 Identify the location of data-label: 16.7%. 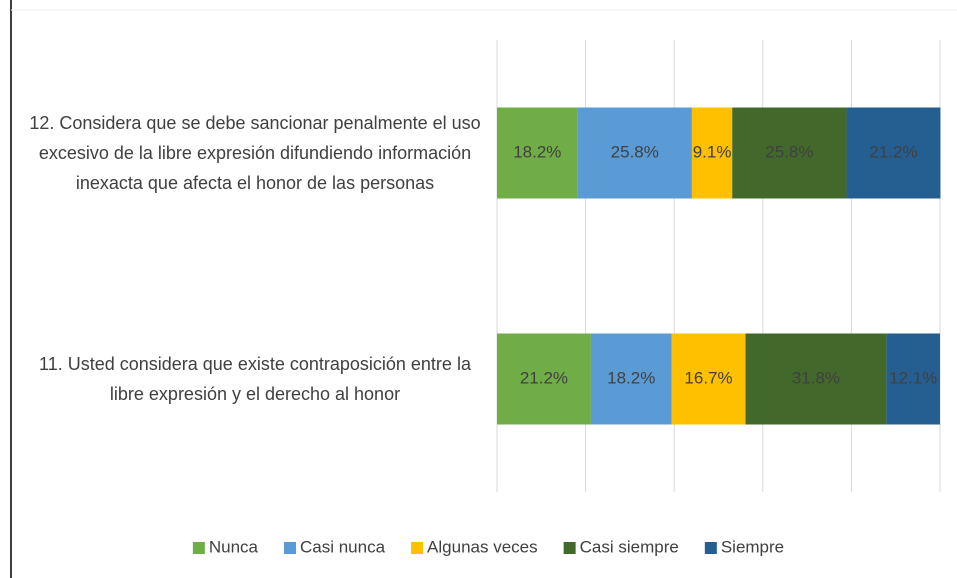
(708, 377).